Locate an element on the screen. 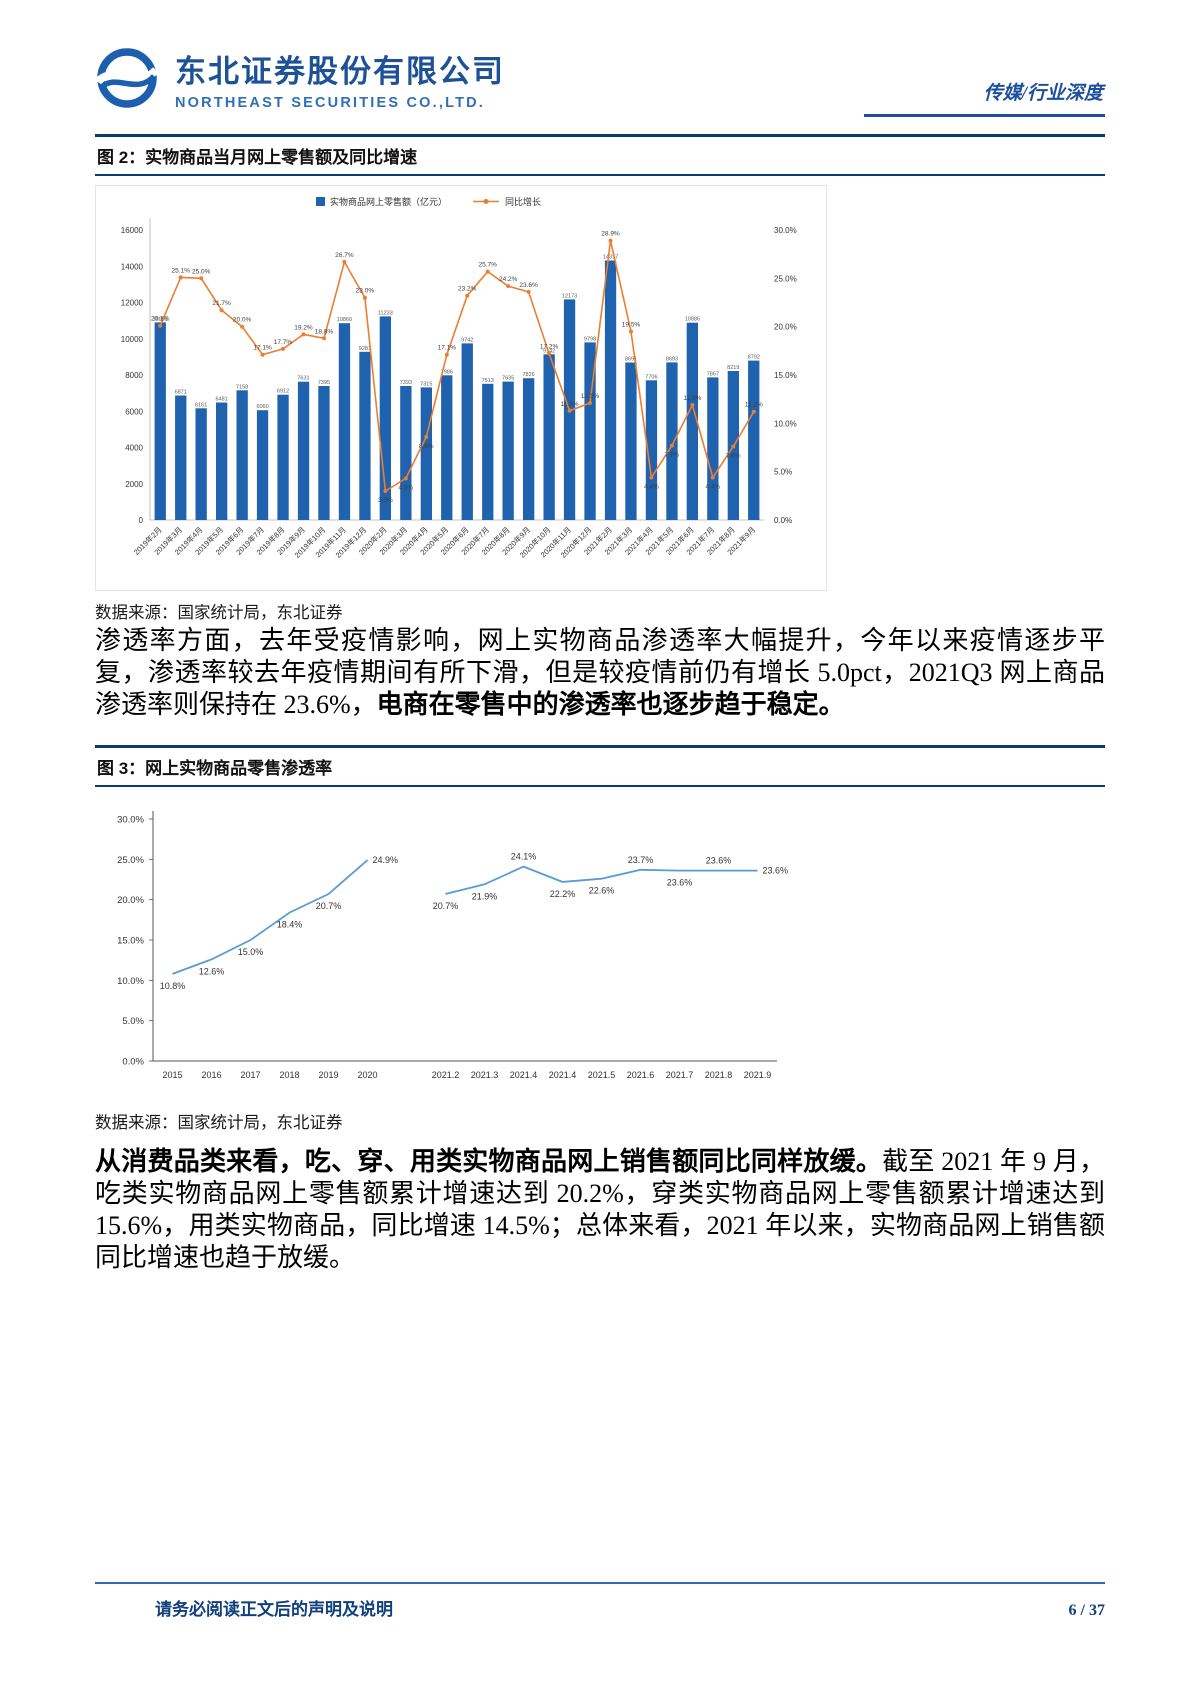 This screenshot has height=1698, width=1200. svg-text: 12.1% is located at coordinates (590, 396).